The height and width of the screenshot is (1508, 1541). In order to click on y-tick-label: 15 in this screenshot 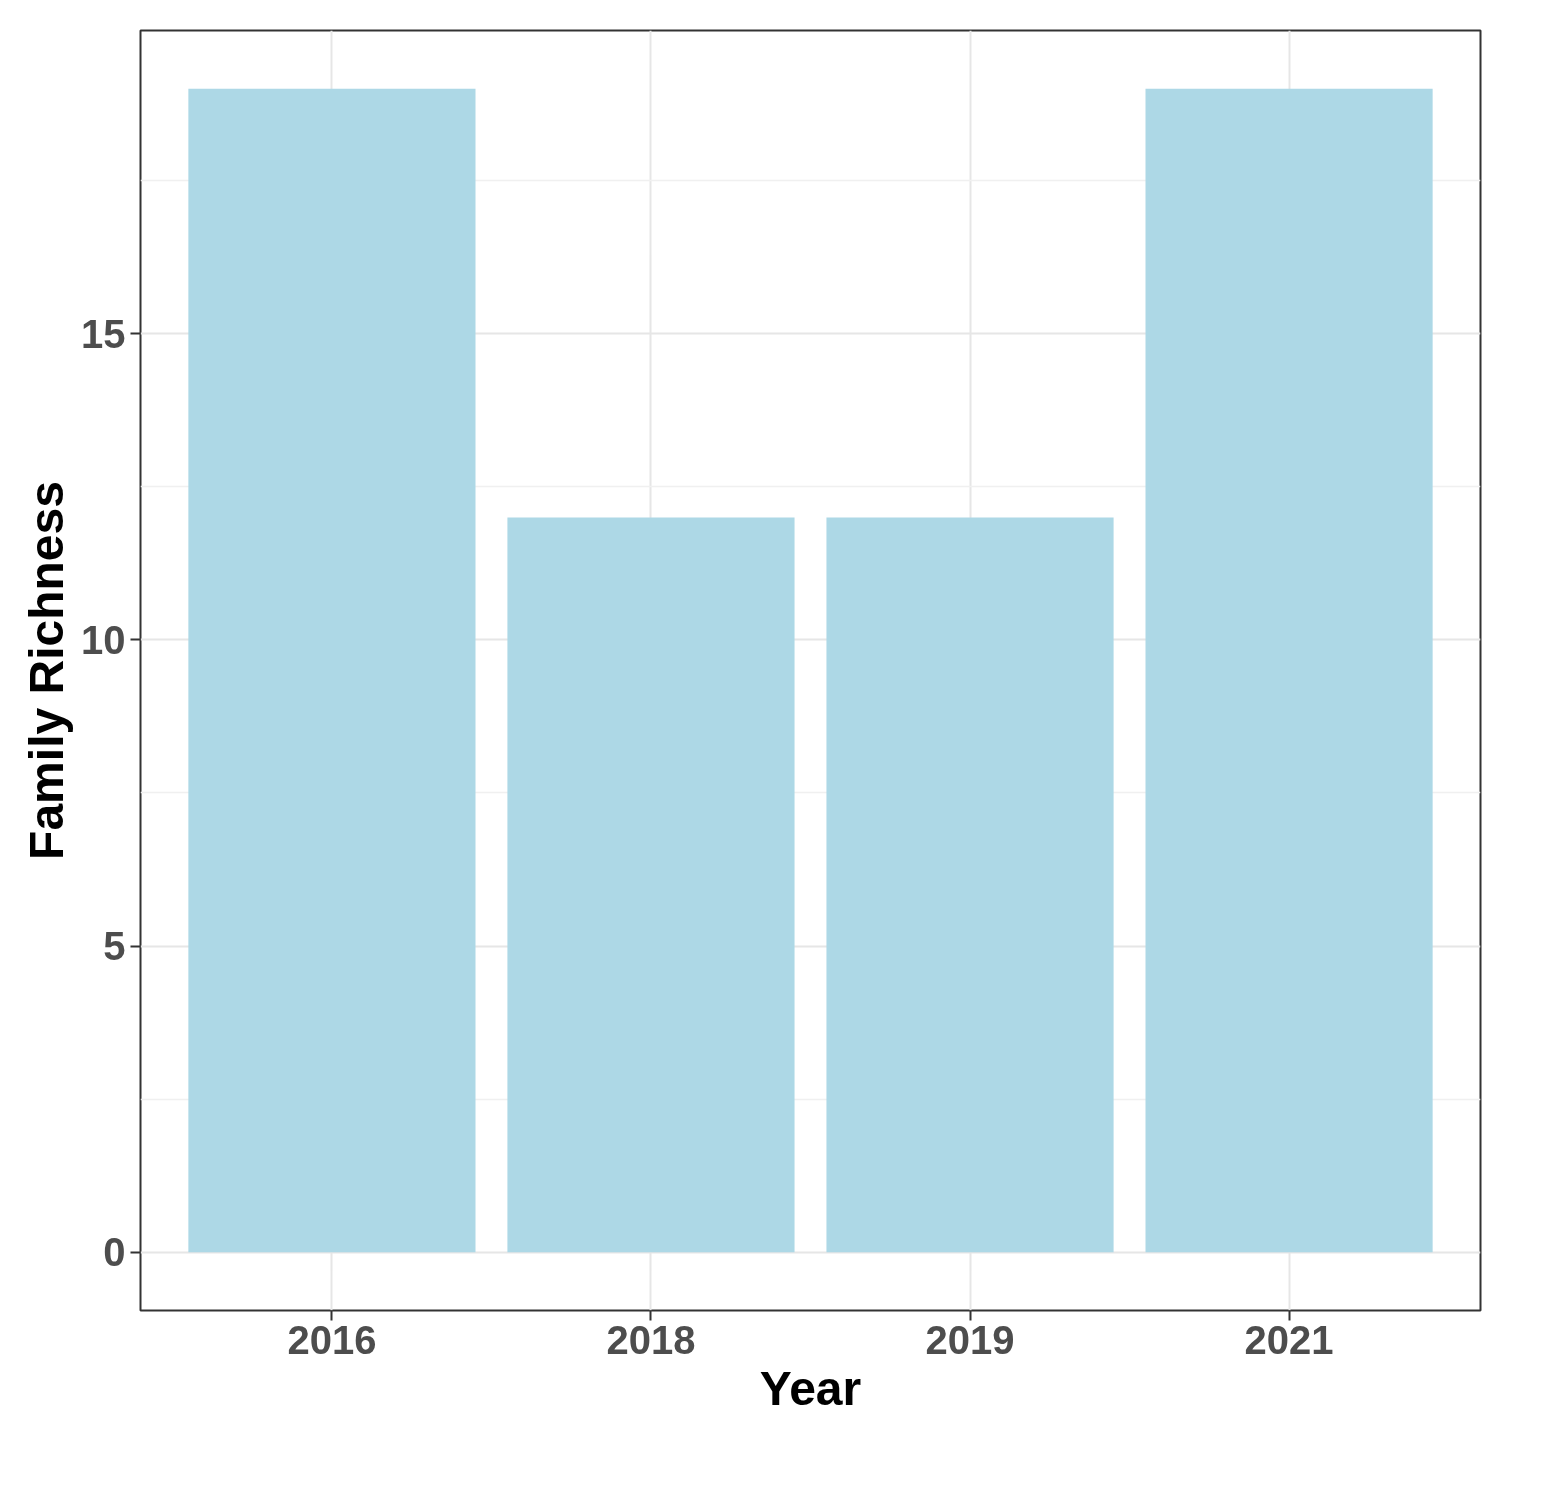, I will do `click(103, 333)`.